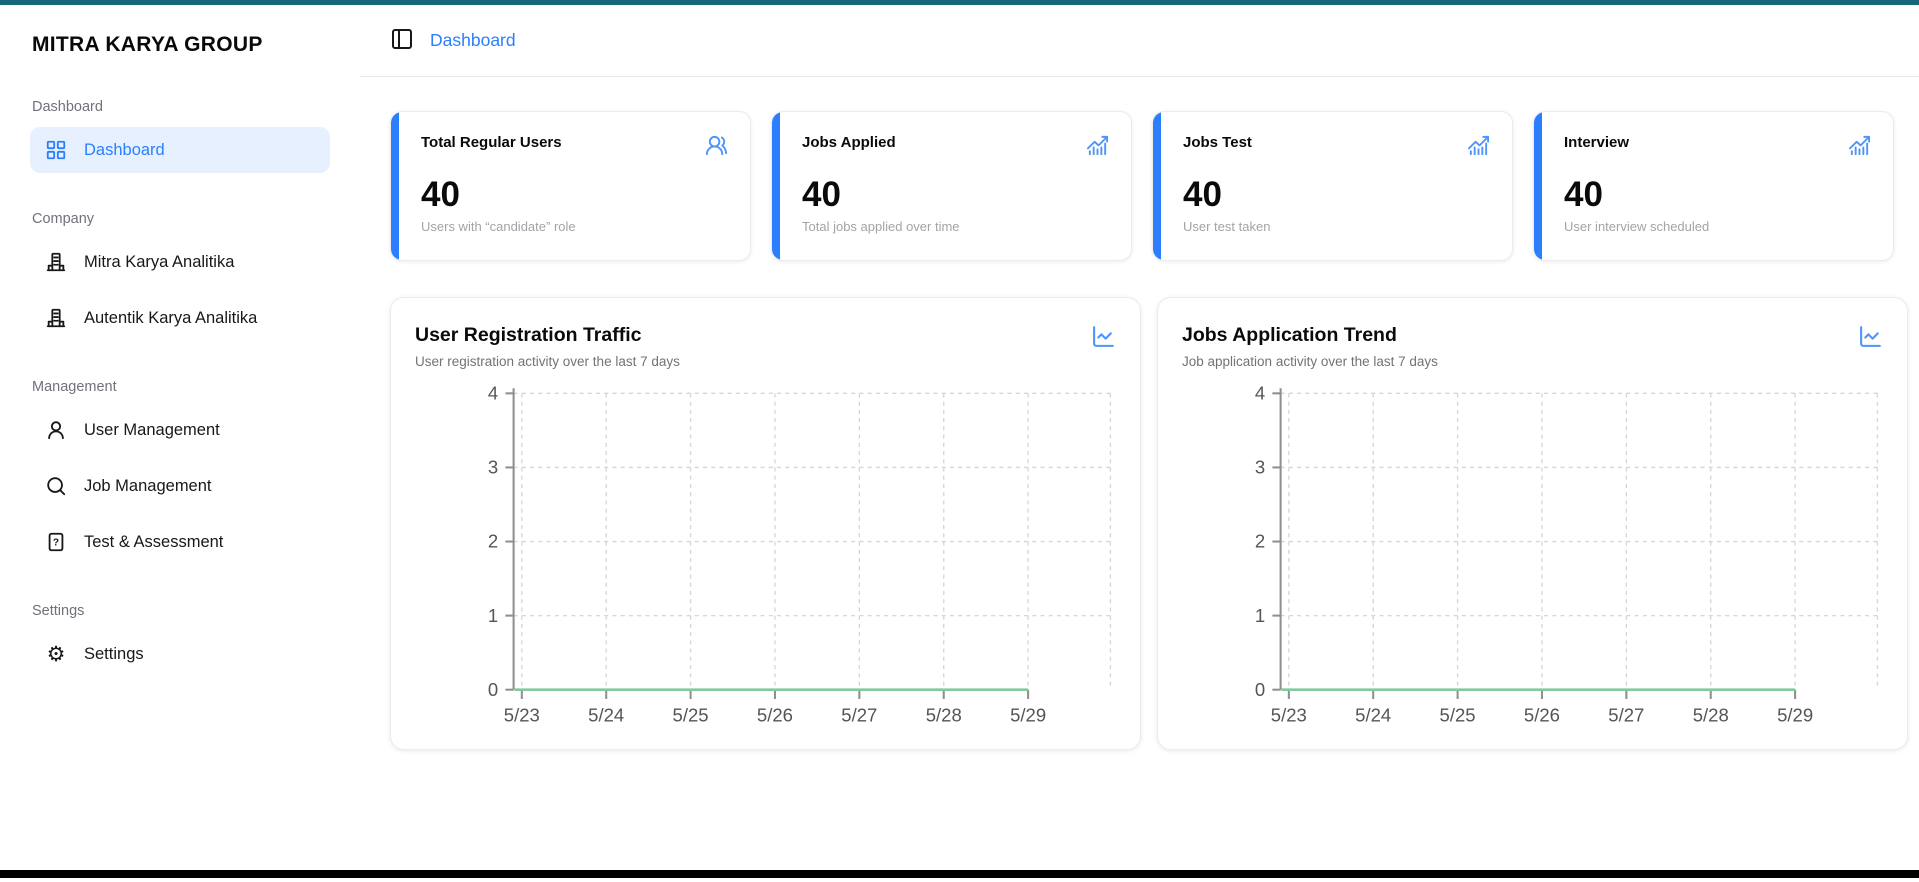  I want to click on stat-card-jobs-test: Jobs Test 40 User test taken, so click(1332, 186).